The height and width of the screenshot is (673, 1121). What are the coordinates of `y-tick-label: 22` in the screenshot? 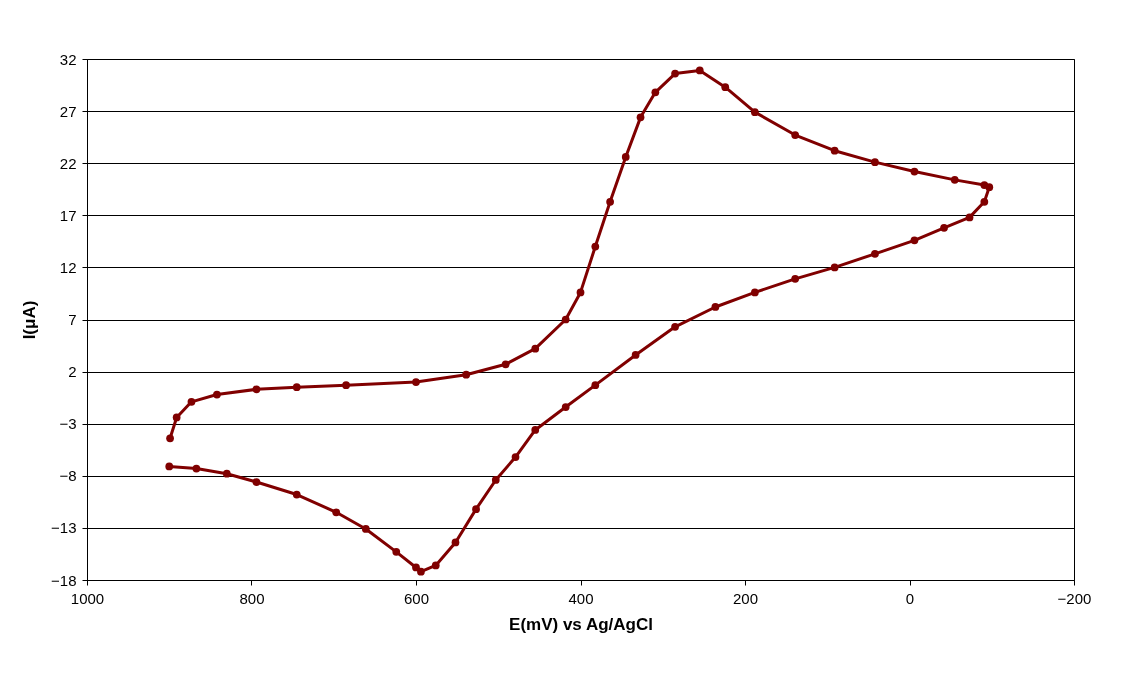 It's located at (68, 163).